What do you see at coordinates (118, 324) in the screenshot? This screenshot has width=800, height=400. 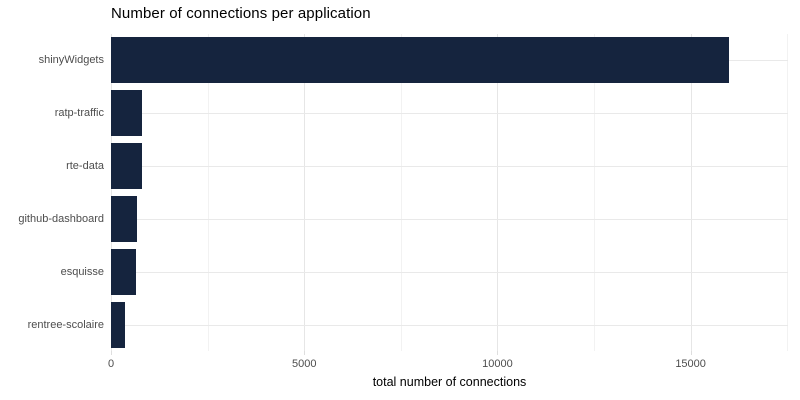 I see `bar-rentree-scolaire` at bounding box center [118, 324].